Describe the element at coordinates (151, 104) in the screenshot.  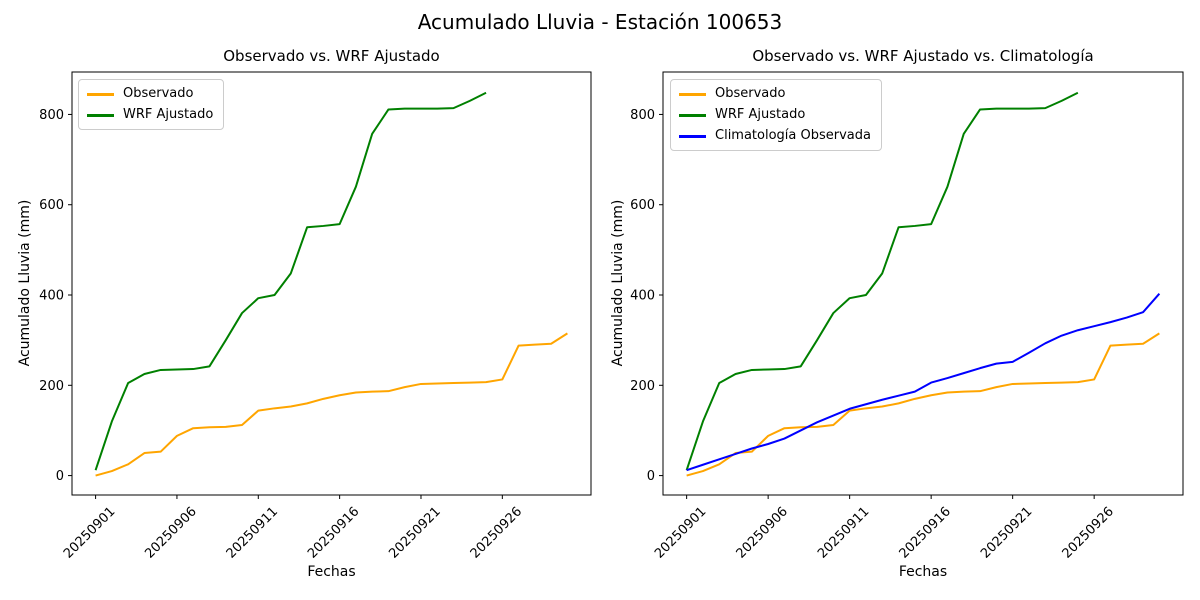
I see `subplot-left-legend: Observado WRF Ajustado` at that location.